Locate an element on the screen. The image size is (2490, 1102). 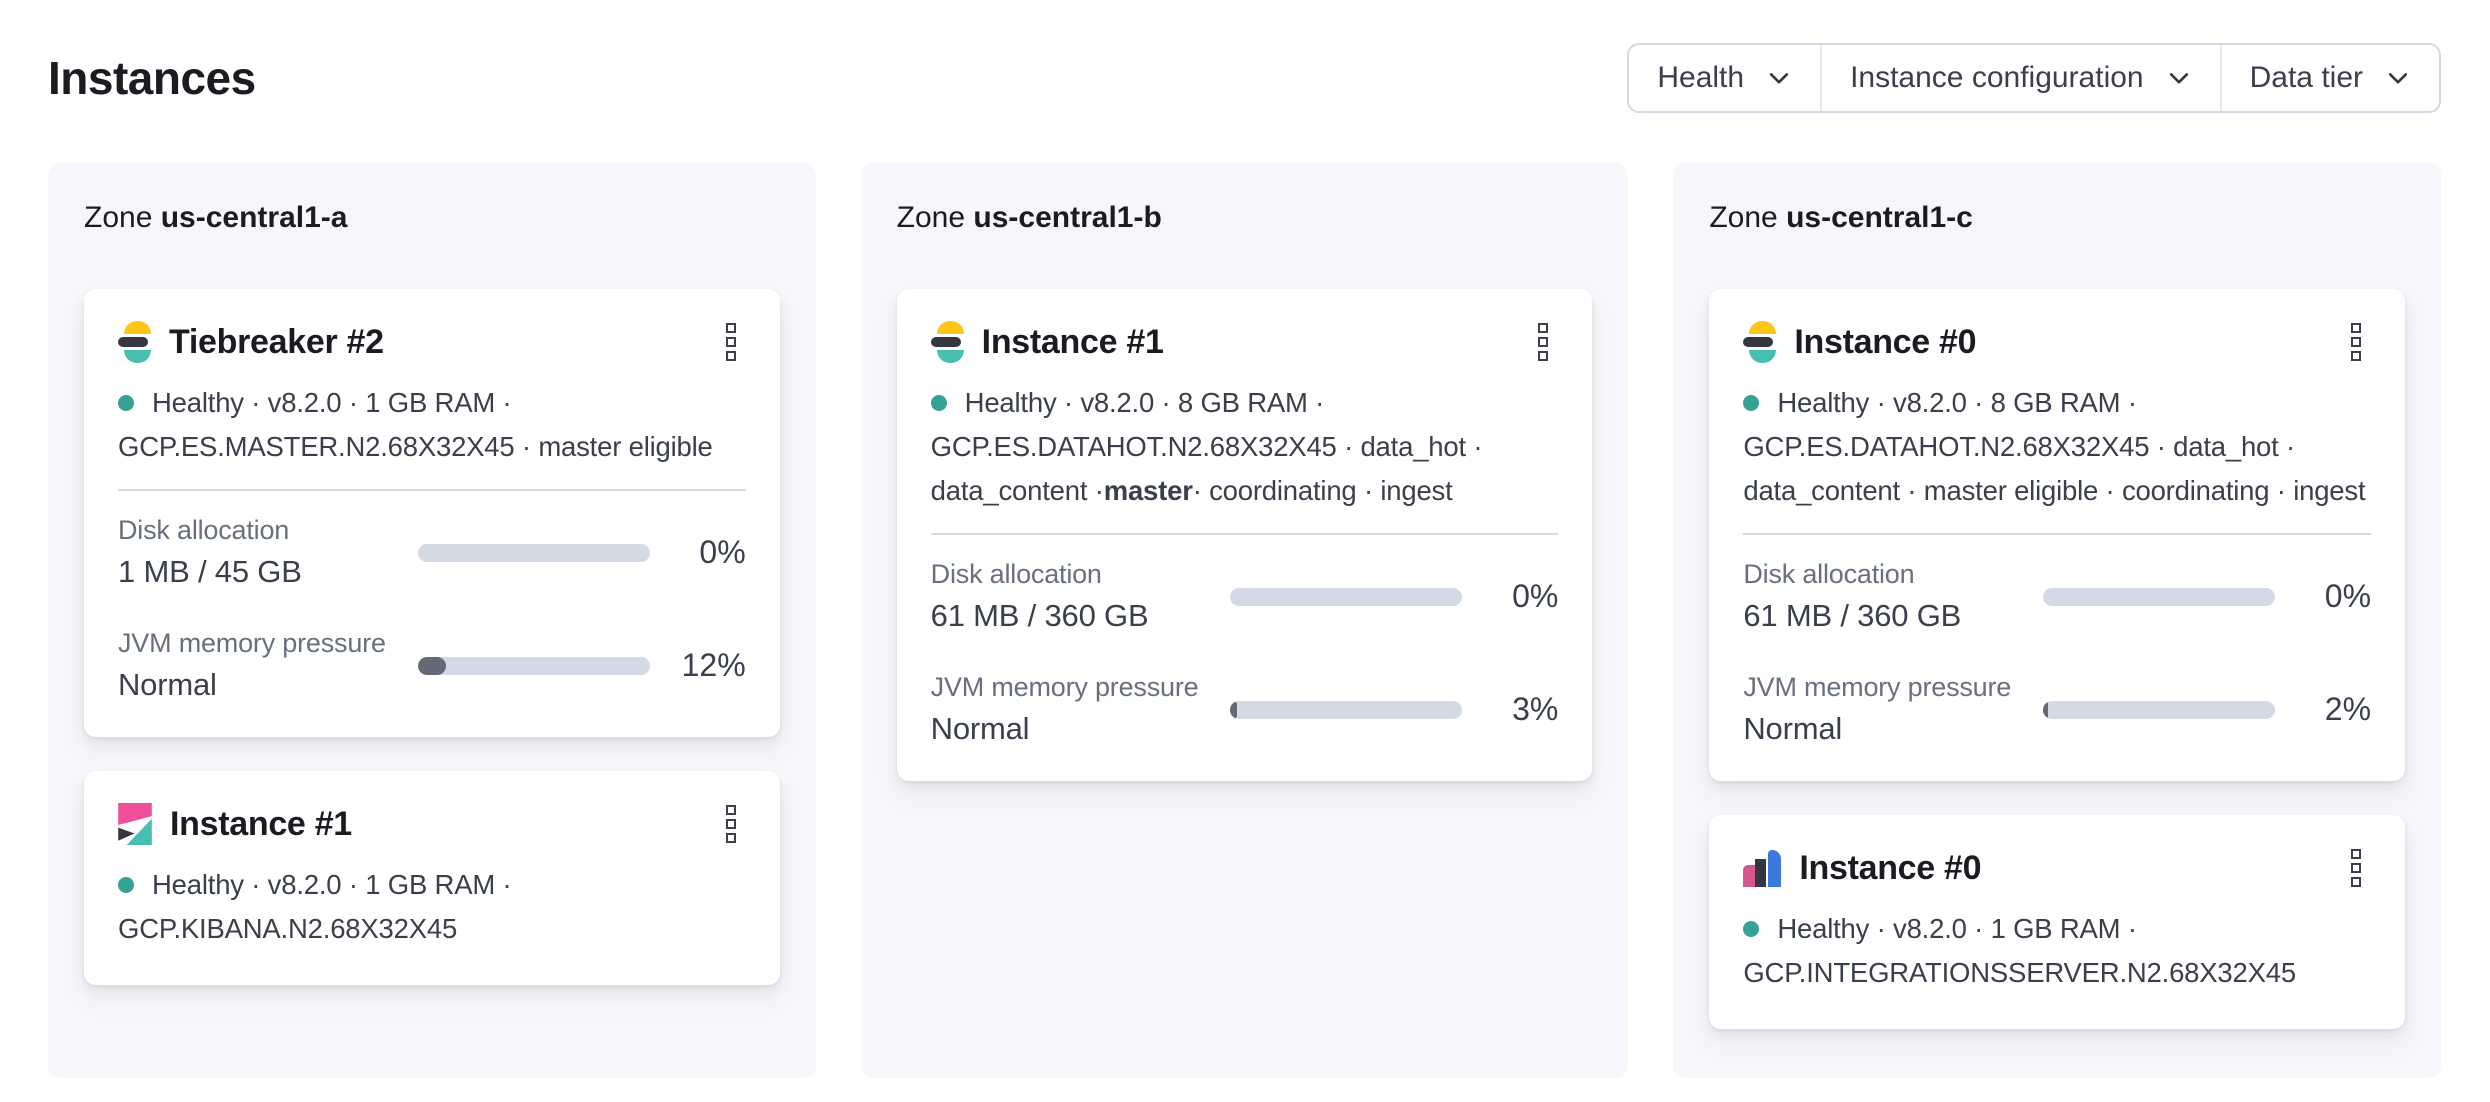
instance-title: Tiebreaker #2 is located at coordinates (276, 341).